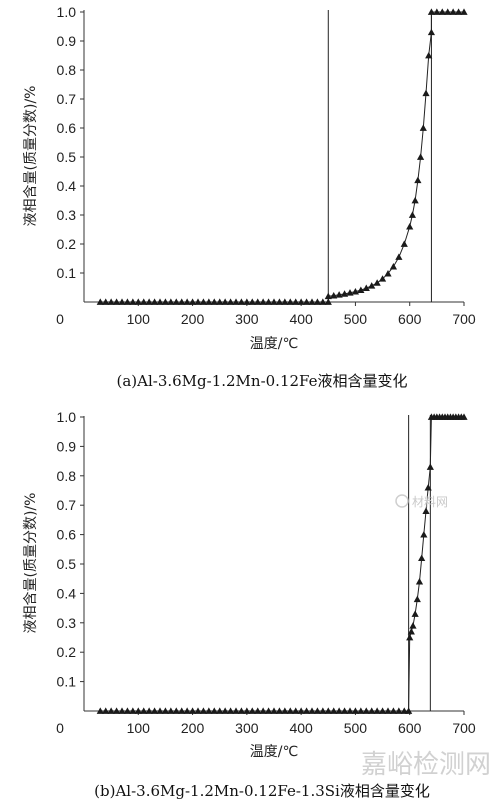 The image size is (500, 811). Describe the element at coordinates (67, 505) in the screenshot. I see `chart-b-y-tick-label: 0.7` at that location.